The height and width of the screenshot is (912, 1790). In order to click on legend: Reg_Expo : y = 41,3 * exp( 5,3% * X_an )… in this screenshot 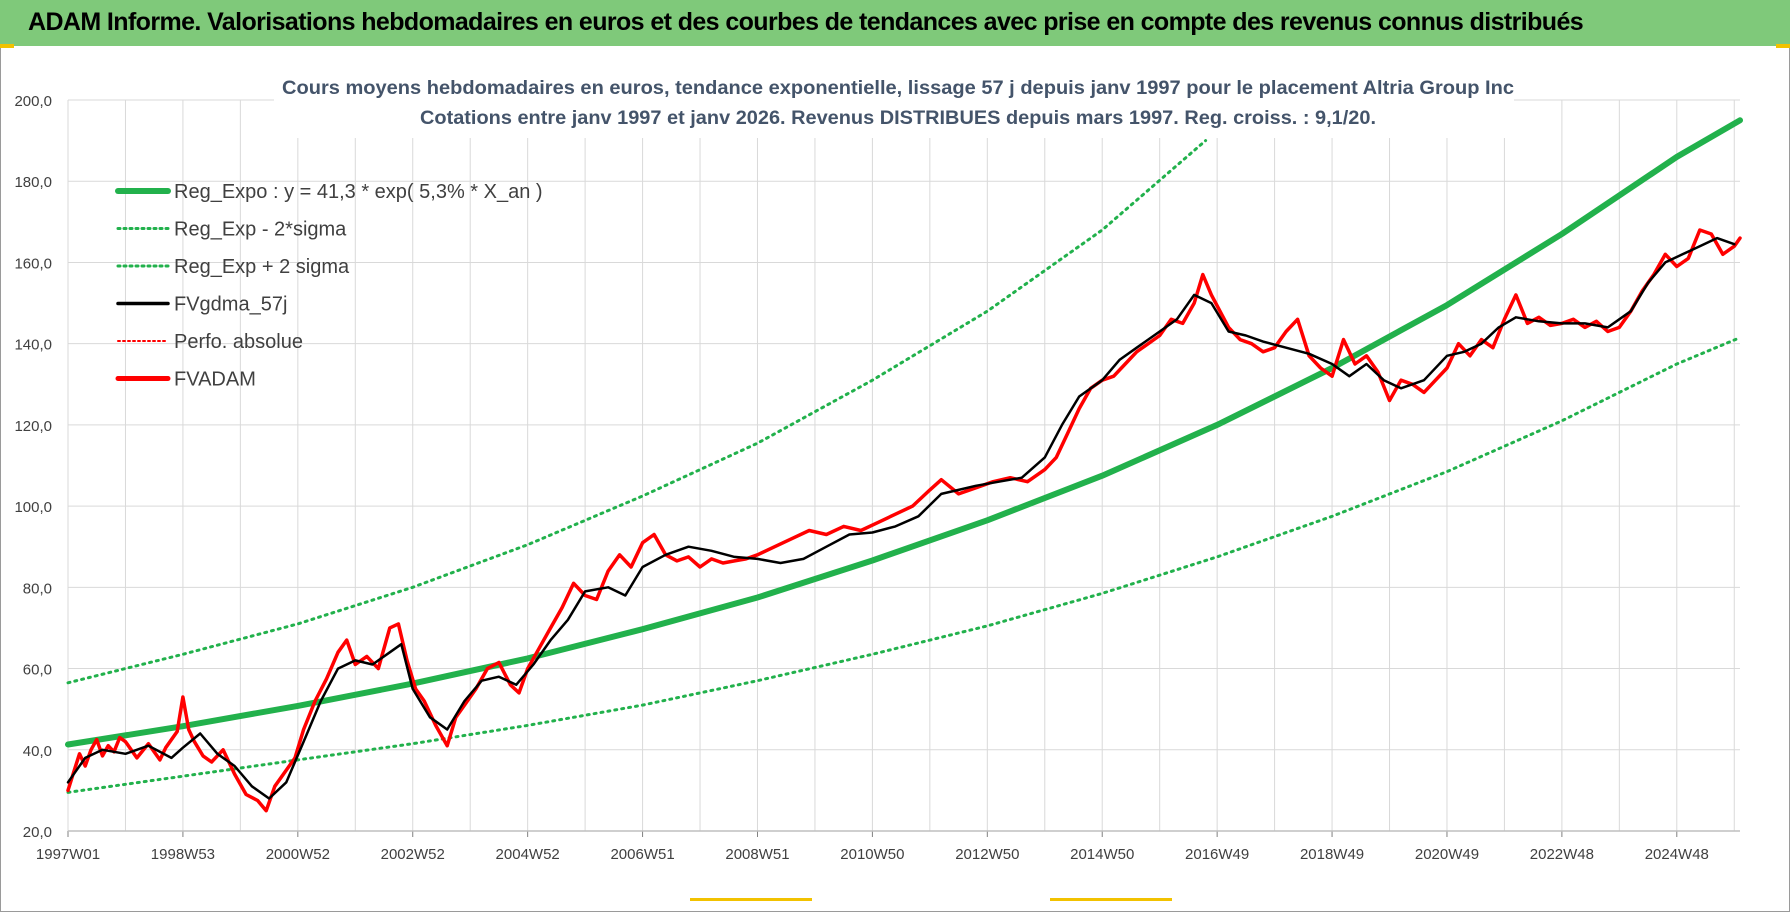, I will do `click(329, 286)`.